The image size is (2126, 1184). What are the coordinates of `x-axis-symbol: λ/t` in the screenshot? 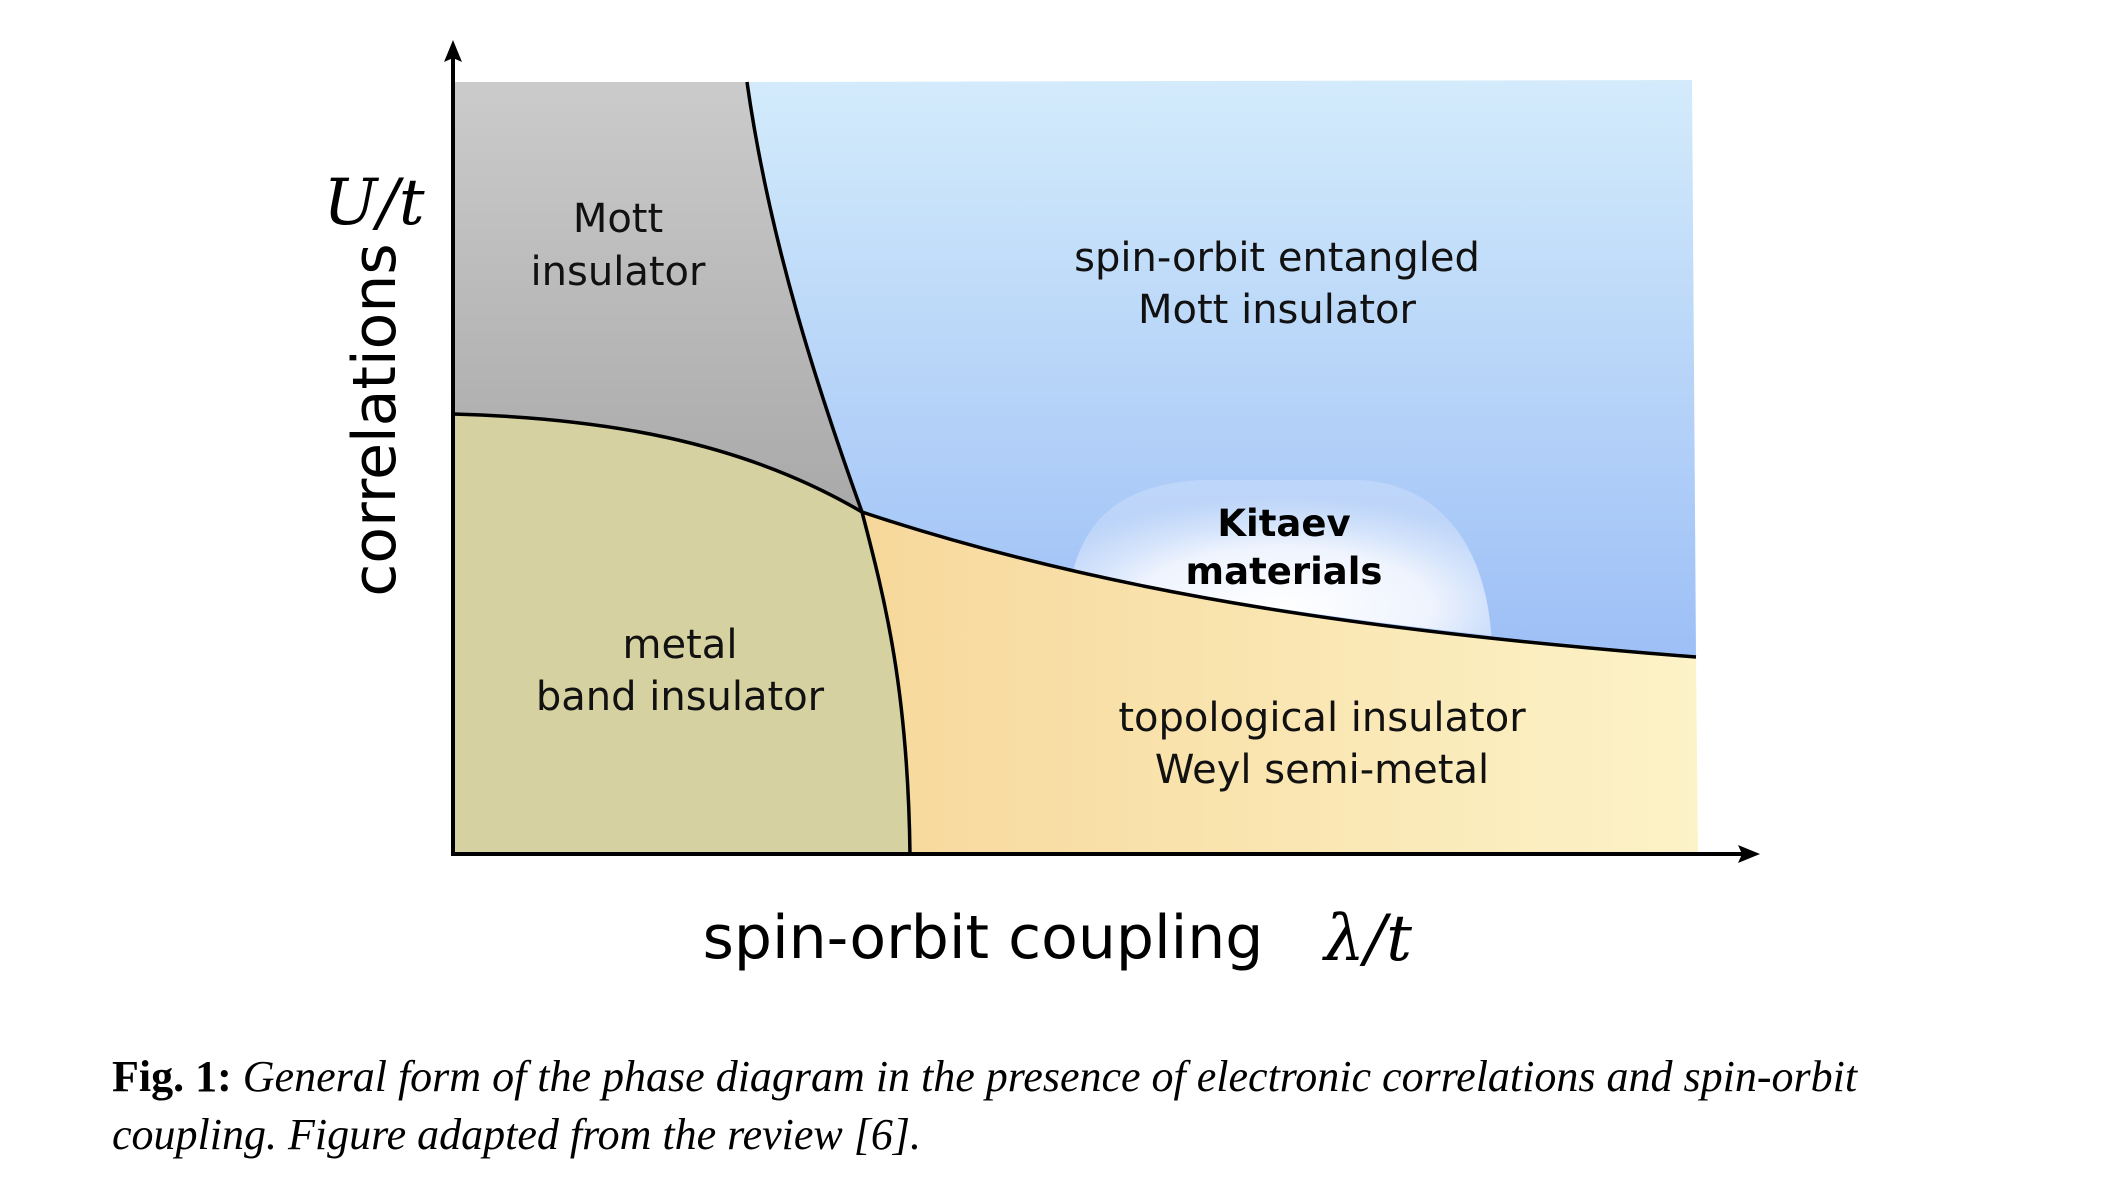 It's located at (1366, 939).